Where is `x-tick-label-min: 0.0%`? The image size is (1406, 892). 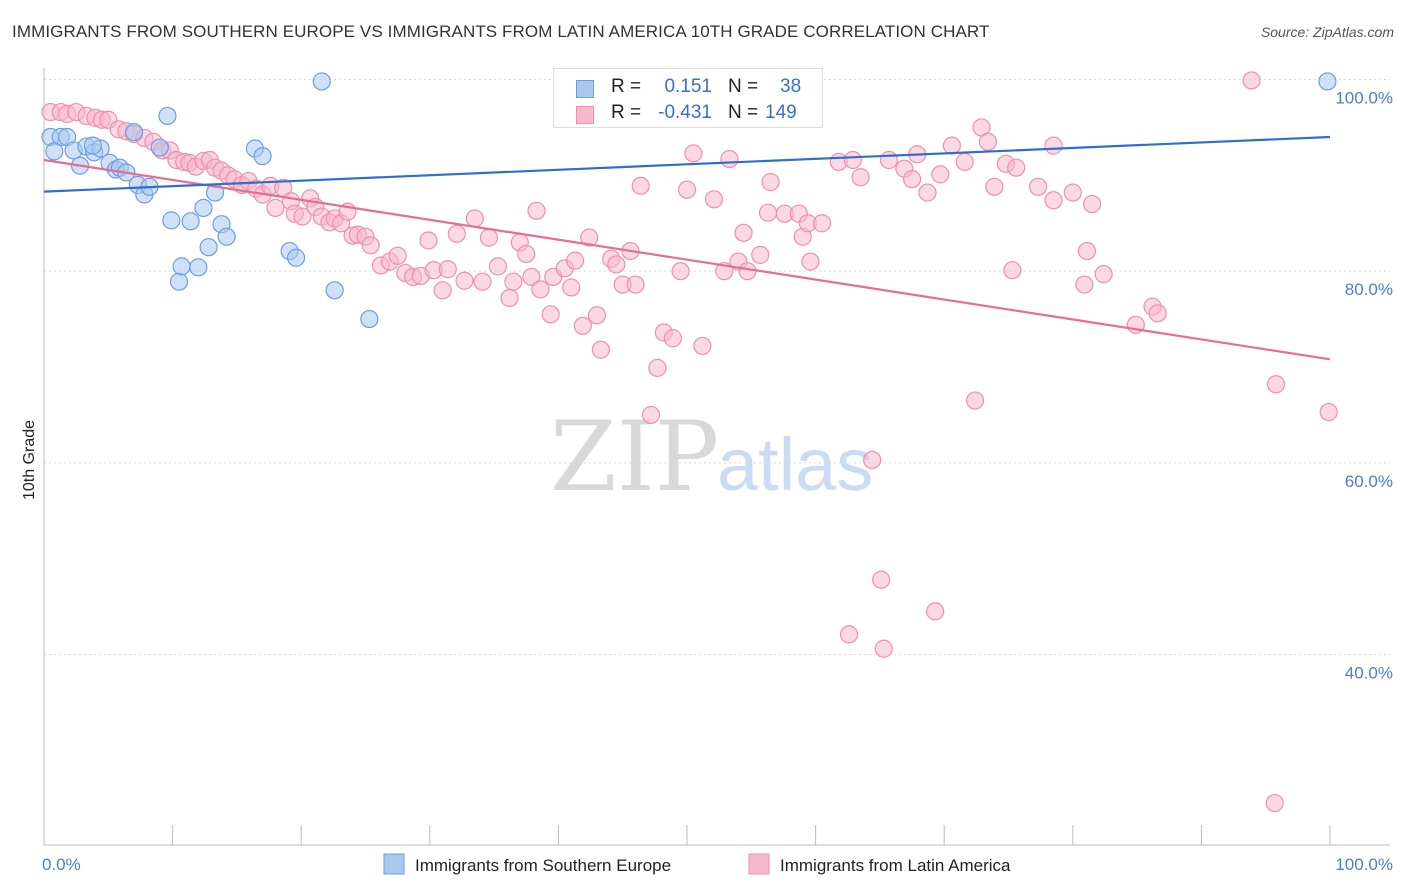 x-tick-label-min: 0.0% is located at coordinates (61, 864).